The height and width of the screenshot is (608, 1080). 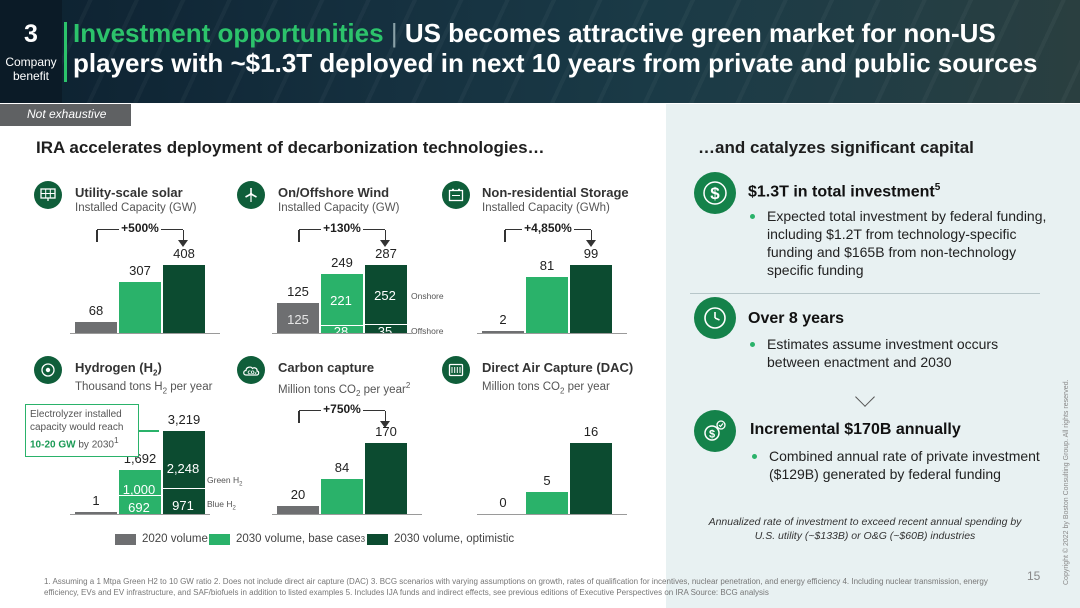 I want to click on incremental-title: Incremental $170B annually, so click(x=855, y=429).